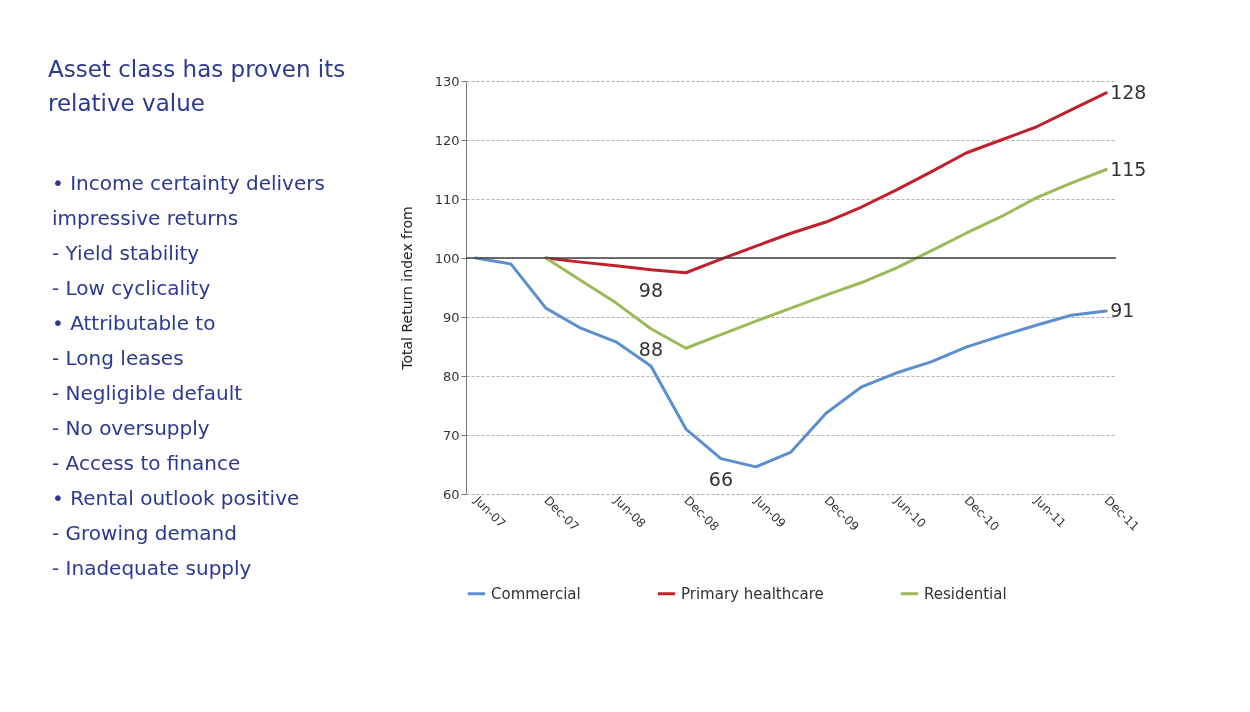  I want to click on y-tick-label: 110, so click(447, 199).